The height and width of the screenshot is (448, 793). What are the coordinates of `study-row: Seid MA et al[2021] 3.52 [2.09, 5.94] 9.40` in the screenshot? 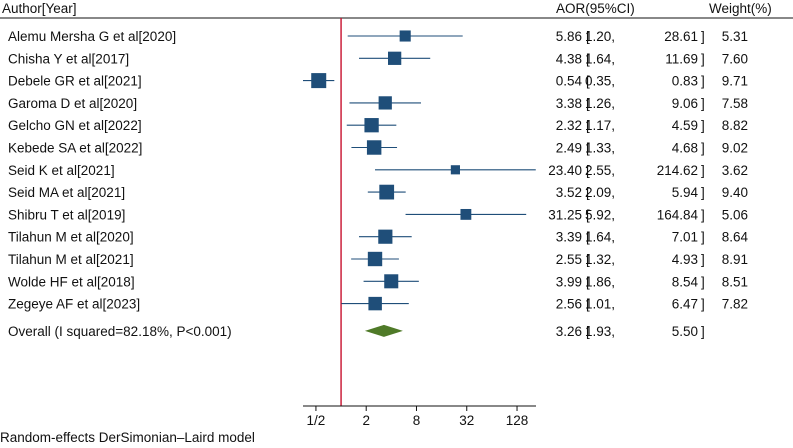 It's located at (378, 192).